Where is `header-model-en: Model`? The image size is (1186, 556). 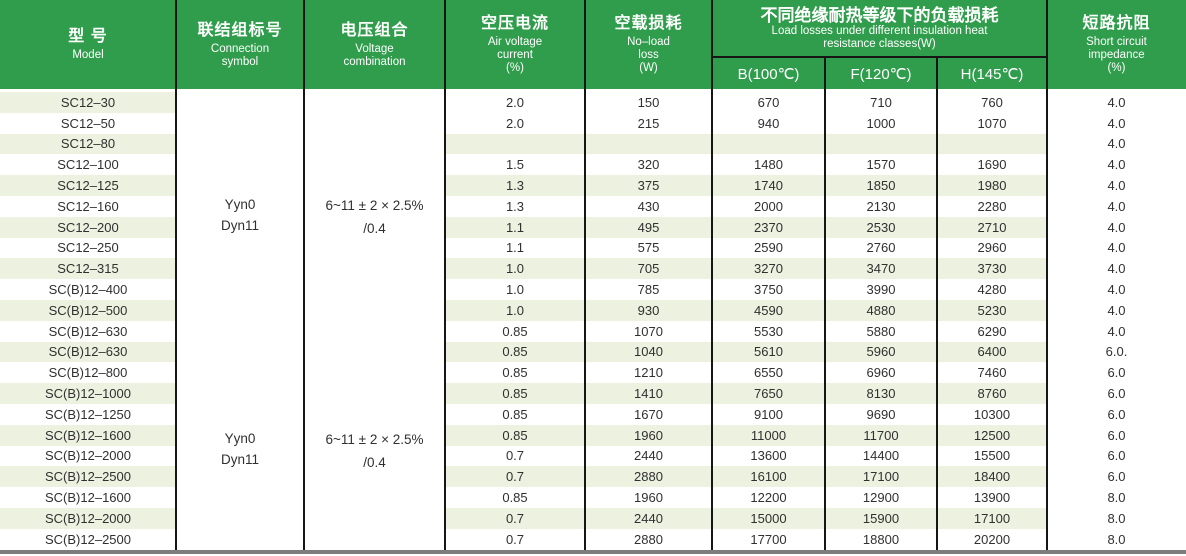
header-model-en: Model is located at coordinates (88, 55).